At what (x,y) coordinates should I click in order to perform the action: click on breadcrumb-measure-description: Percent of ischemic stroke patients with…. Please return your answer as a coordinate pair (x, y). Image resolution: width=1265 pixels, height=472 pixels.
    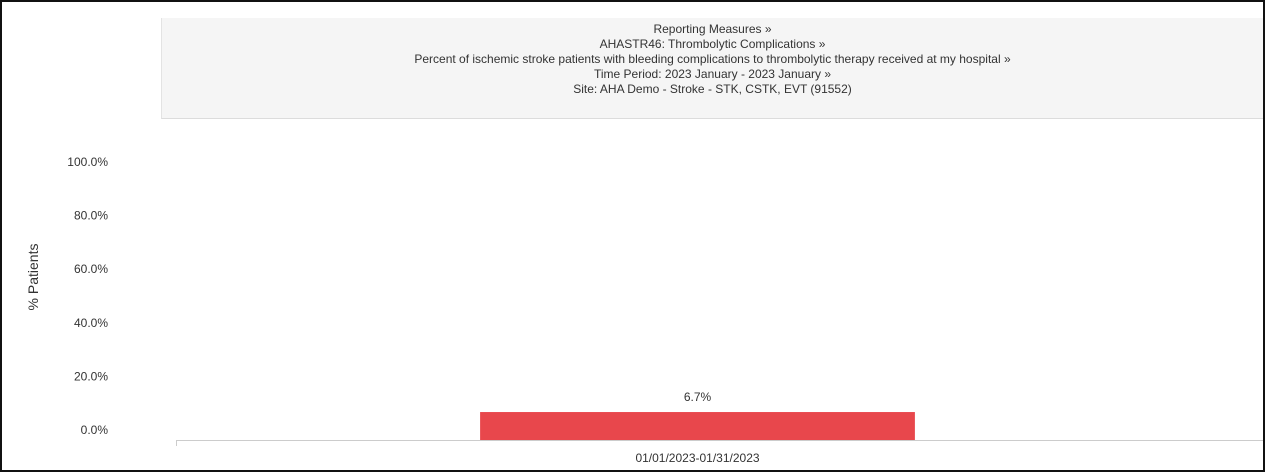
    Looking at the image, I should click on (712, 59).